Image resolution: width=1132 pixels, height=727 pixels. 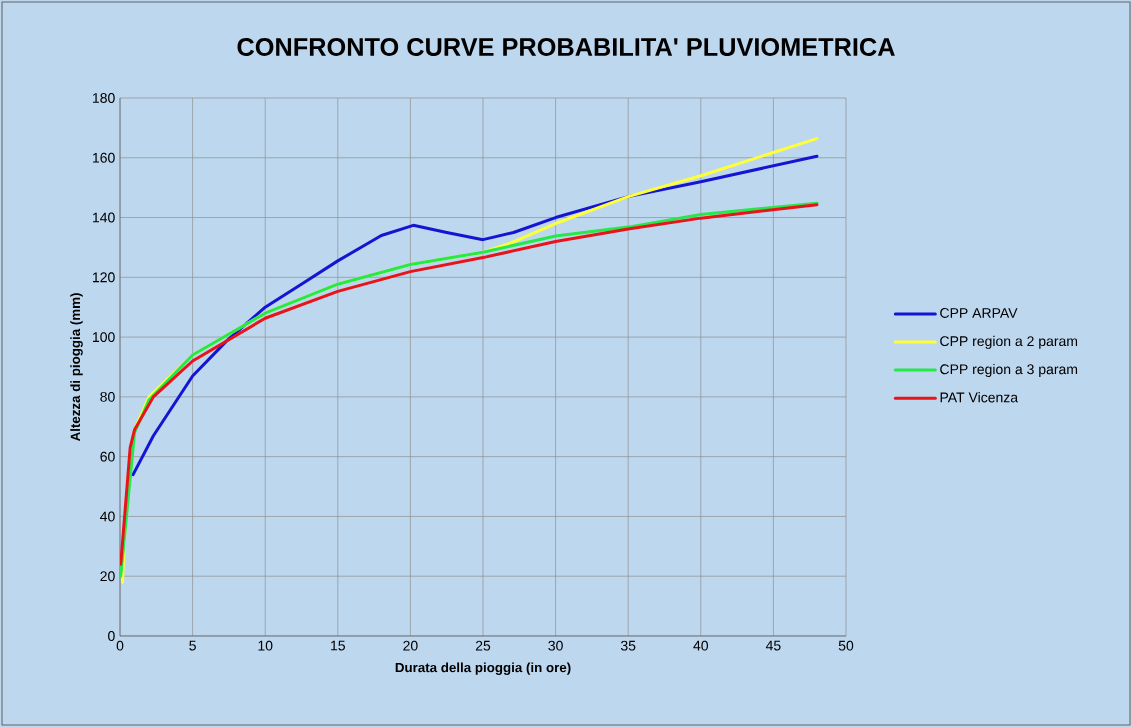 I want to click on x-tick-label: 30, so click(x=555, y=645).